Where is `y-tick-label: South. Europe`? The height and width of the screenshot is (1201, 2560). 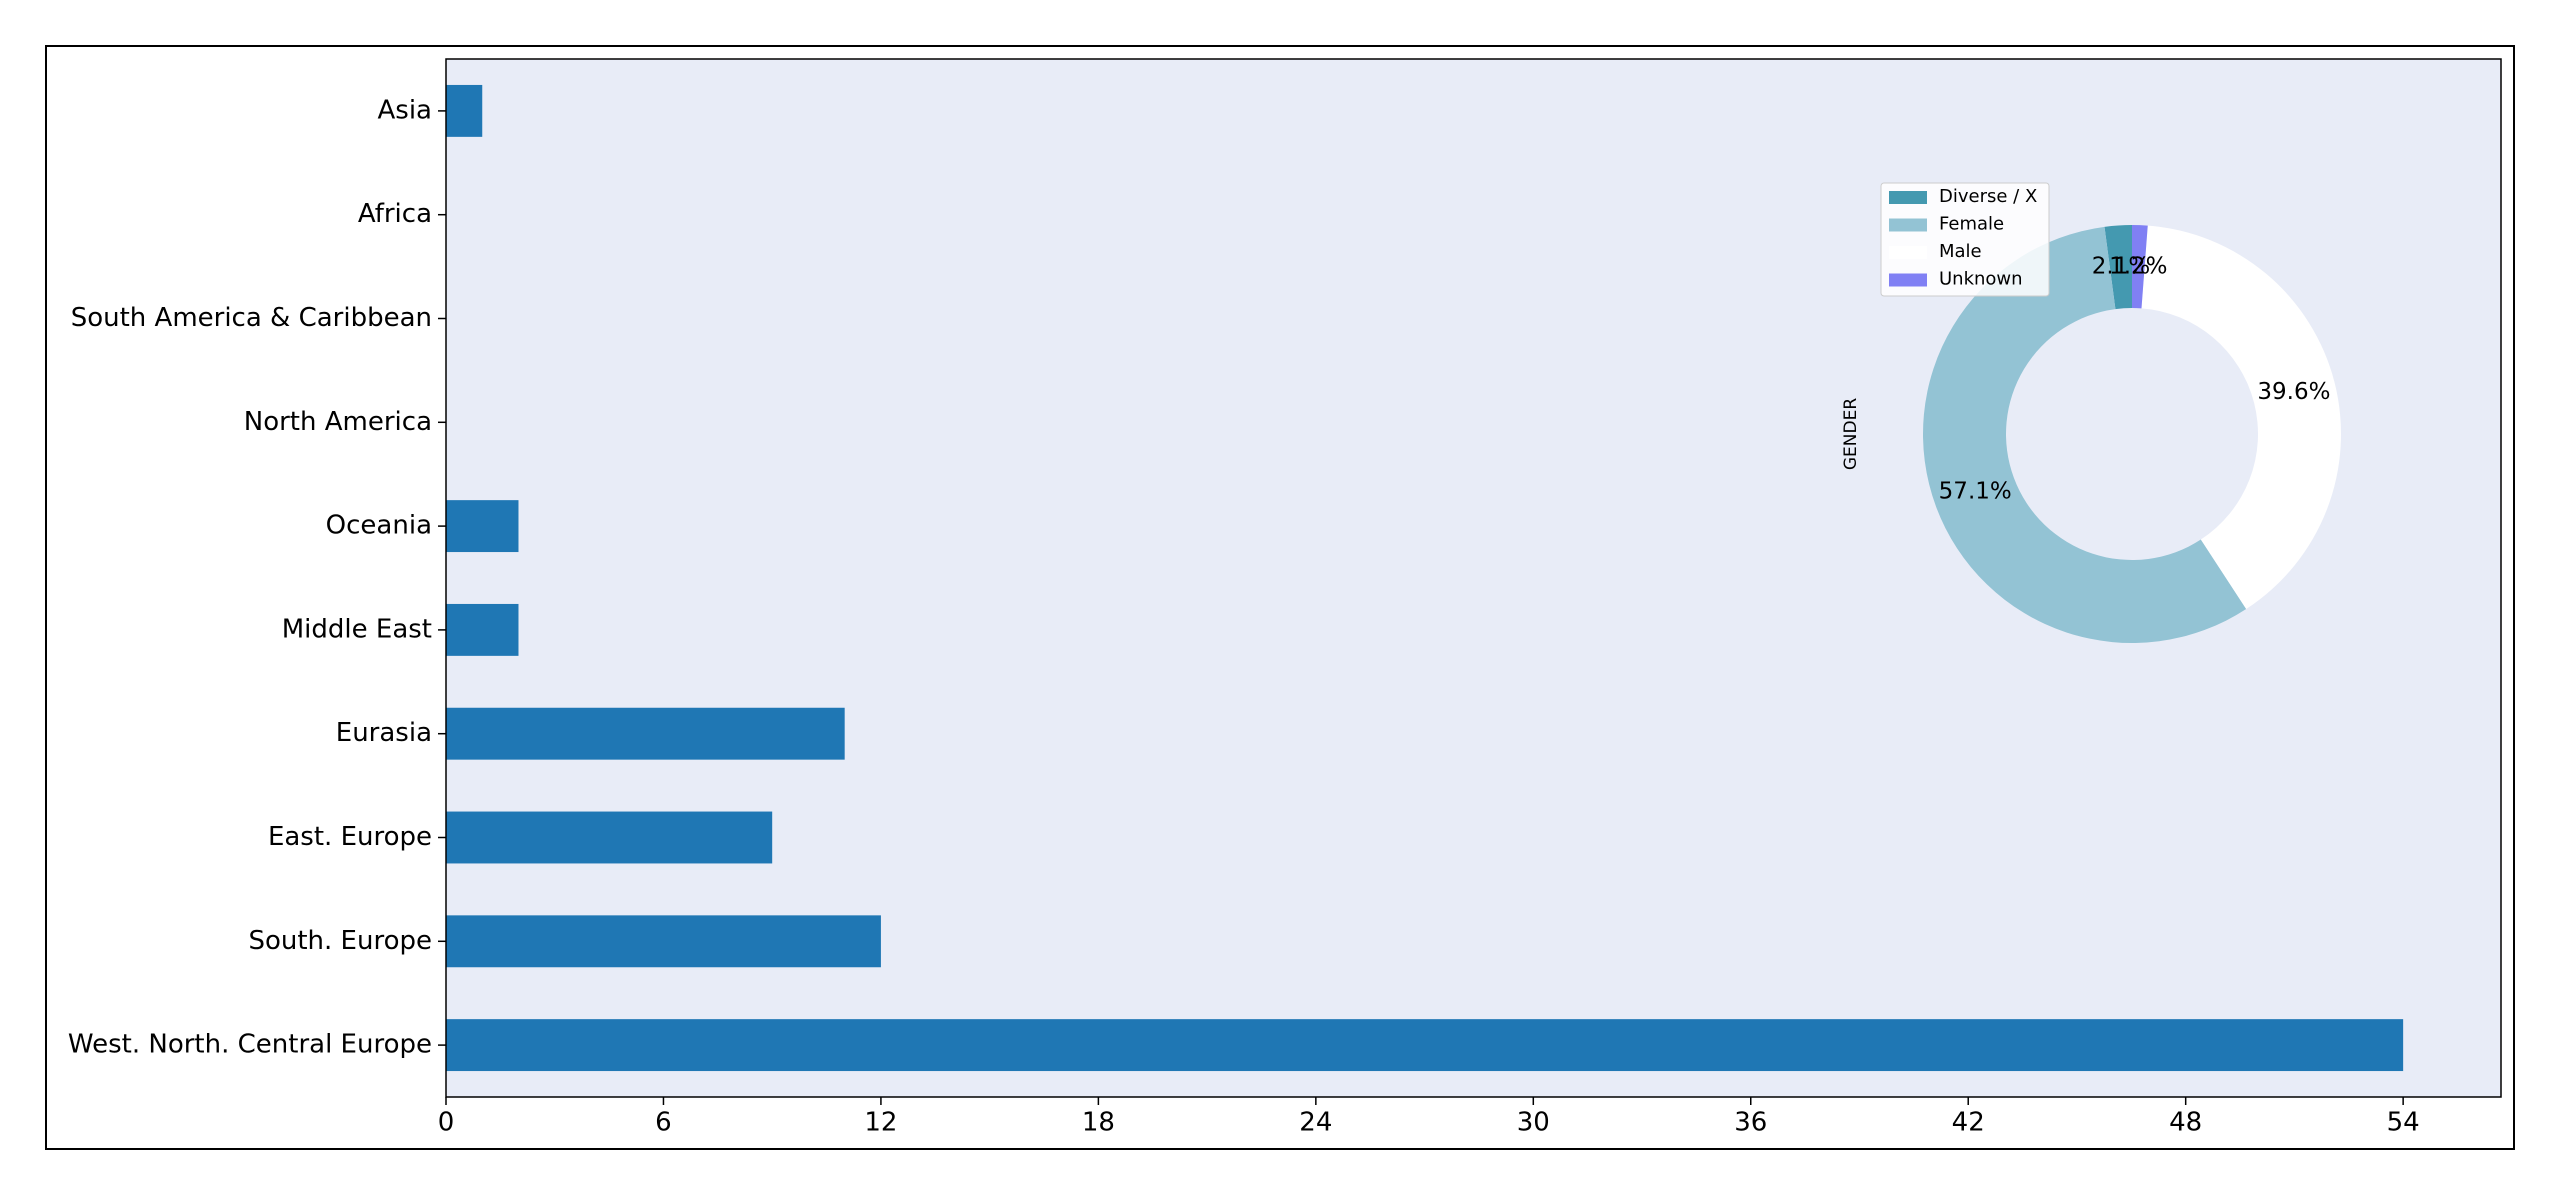
y-tick-label: South. Europe is located at coordinates (340, 941).